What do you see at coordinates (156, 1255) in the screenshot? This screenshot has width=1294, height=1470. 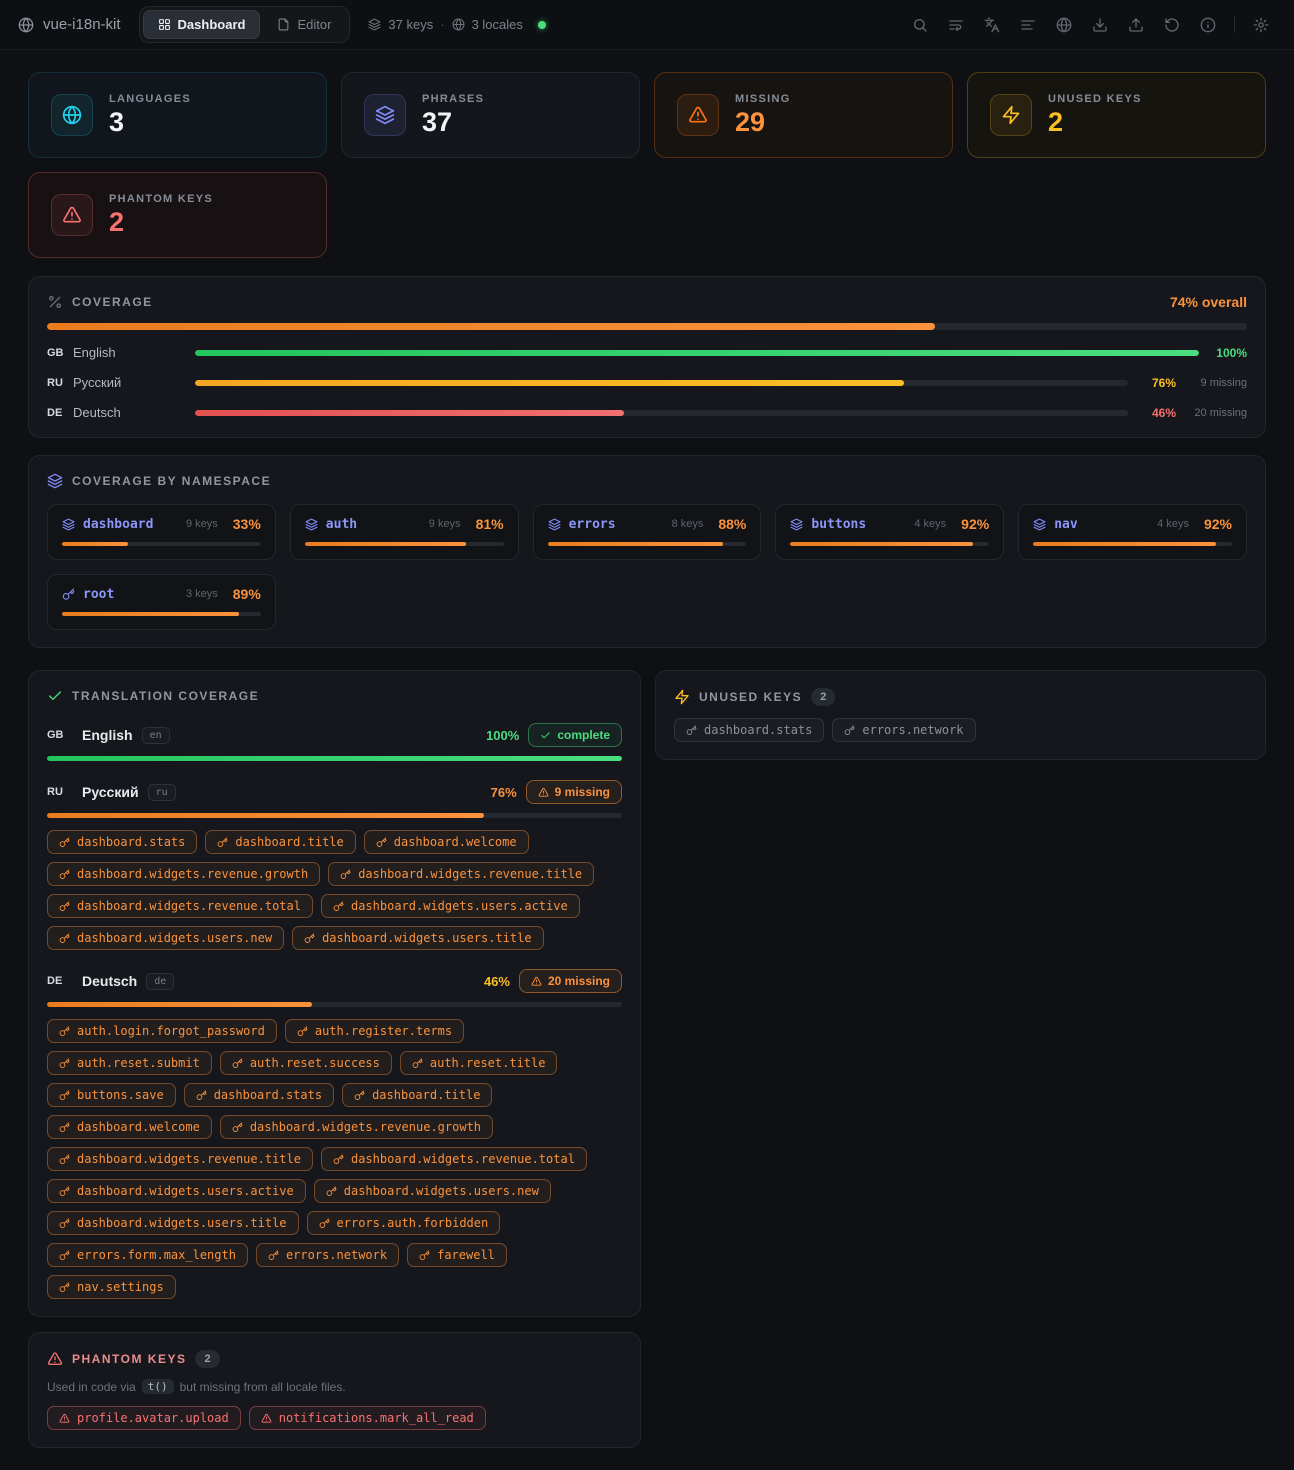 I see `key-chip-label: errors.form.max_length` at bounding box center [156, 1255].